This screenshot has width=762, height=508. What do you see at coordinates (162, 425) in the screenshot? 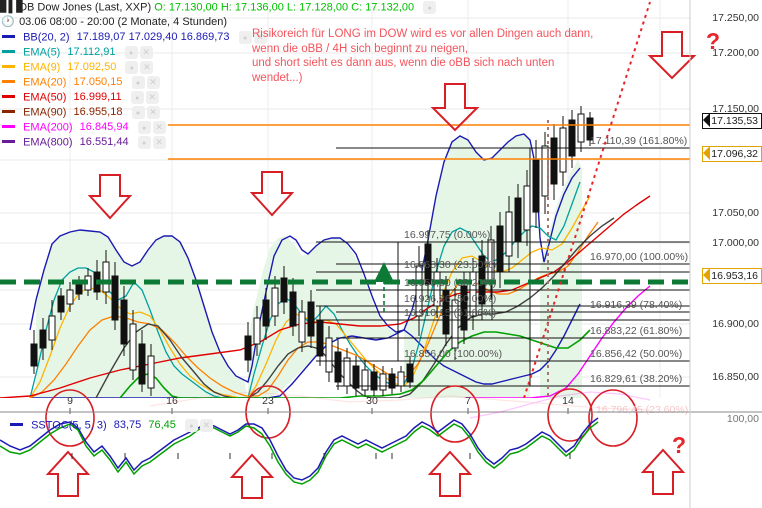
I see `sstoc-value-2: 76,45` at bounding box center [162, 425].